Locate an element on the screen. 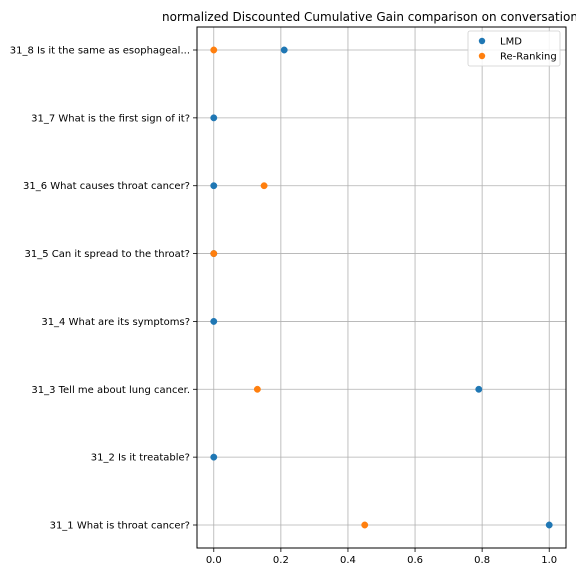 Image resolution: width=576 pixels, height=576 pixels. y-tick-label: 31_5 Can it spread to the throat? is located at coordinates (107, 254).